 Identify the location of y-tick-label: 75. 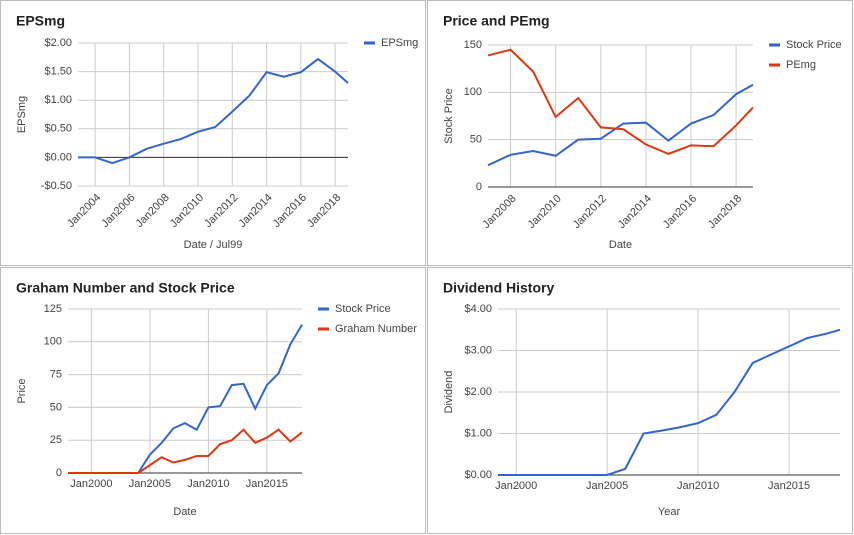
(56, 375).